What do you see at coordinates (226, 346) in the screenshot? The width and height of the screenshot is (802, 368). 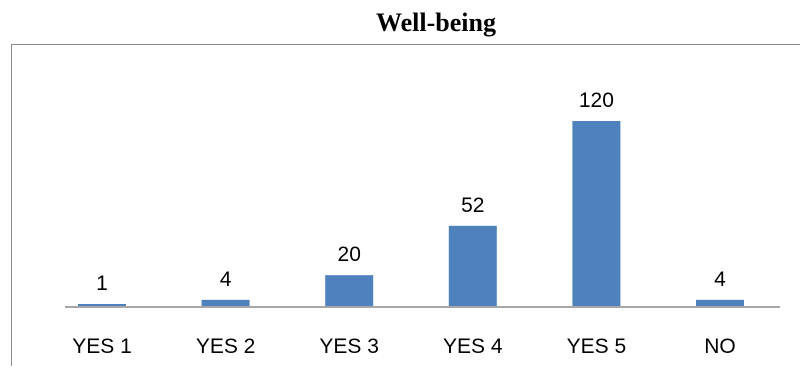 I see `x-tick-label-yes-2: YES 2` at bounding box center [226, 346].